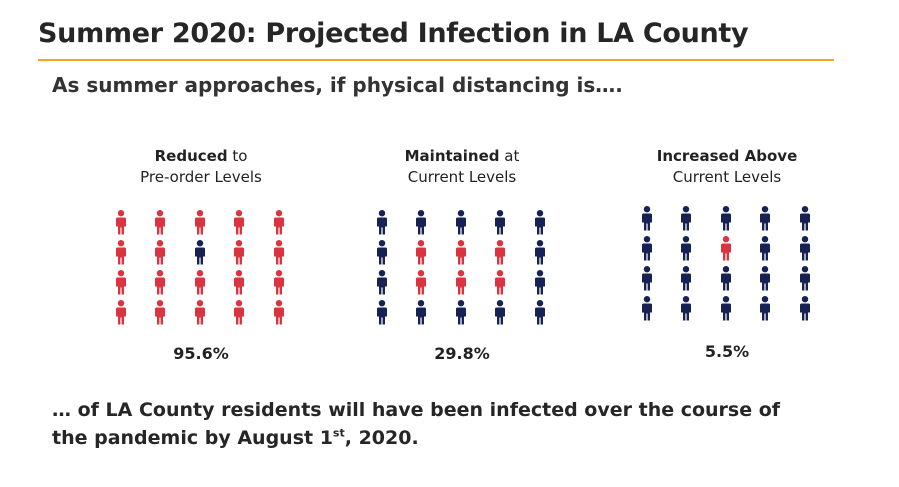 The image size is (899, 487). Describe the element at coordinates (462, 353) in the screenshot. I see `percent-label: 29.8%` at that location.